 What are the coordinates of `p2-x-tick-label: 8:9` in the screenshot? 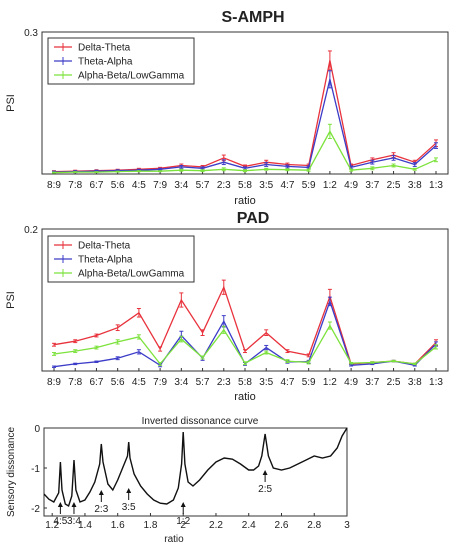 It's located at (54, 382).